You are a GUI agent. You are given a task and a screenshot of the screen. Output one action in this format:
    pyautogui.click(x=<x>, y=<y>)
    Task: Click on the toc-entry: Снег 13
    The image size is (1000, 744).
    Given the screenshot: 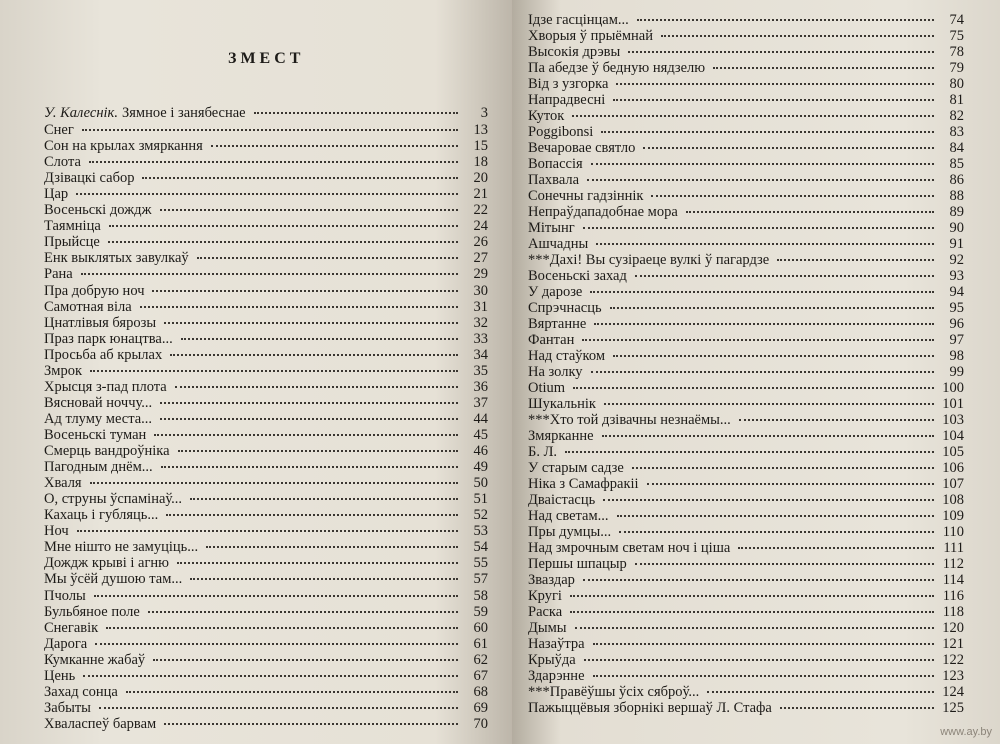 What is the action you would take?
    pyautogui.click(x=266, y=130)
    